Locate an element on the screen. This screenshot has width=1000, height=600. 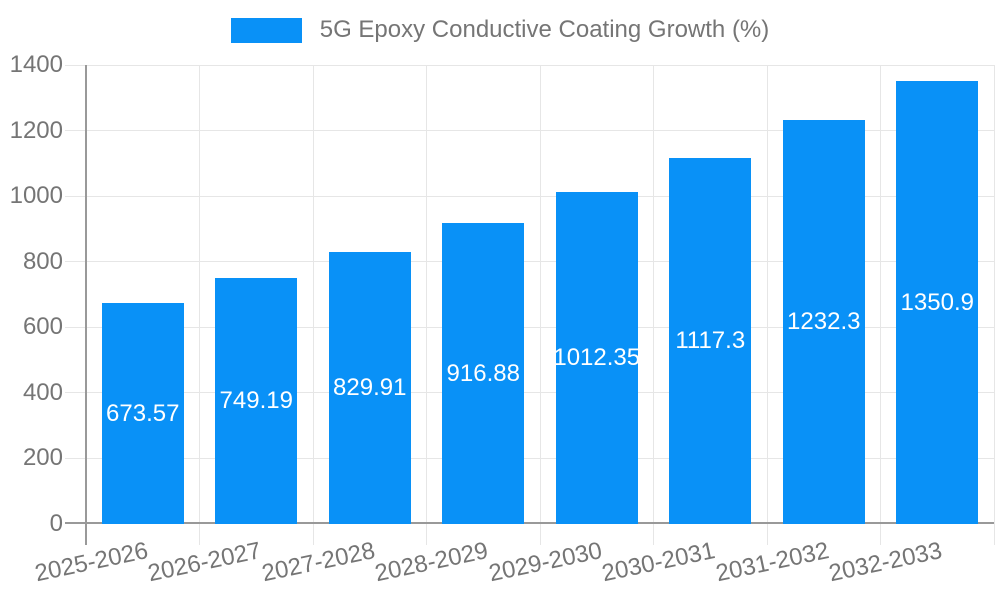
bar-value-label: 829.91 is located at coordinates (370, 387).